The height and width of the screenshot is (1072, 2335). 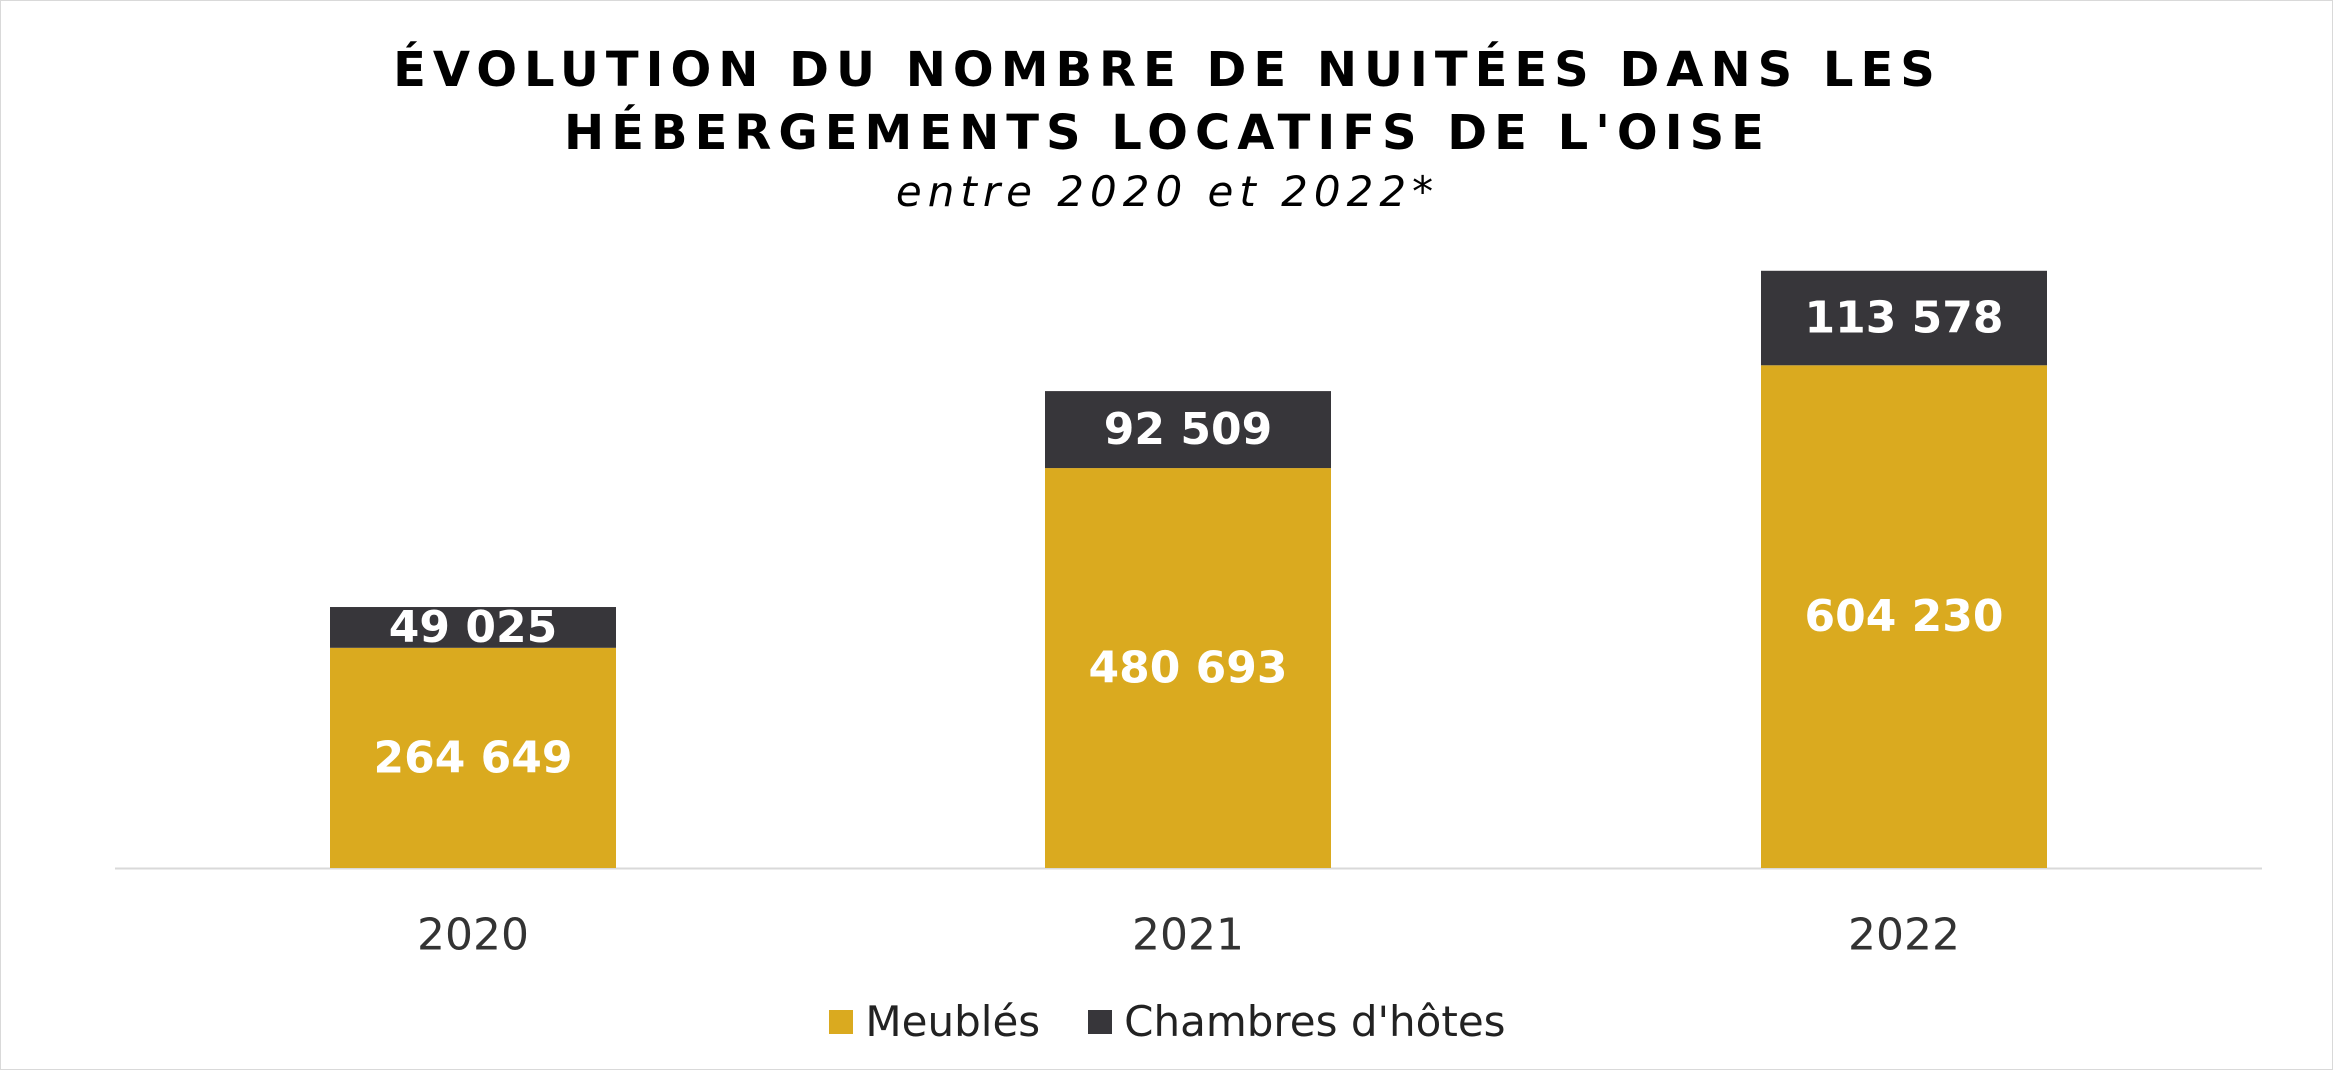 I want to click on bar-meubles-2021, so click(x=1188, y=668).